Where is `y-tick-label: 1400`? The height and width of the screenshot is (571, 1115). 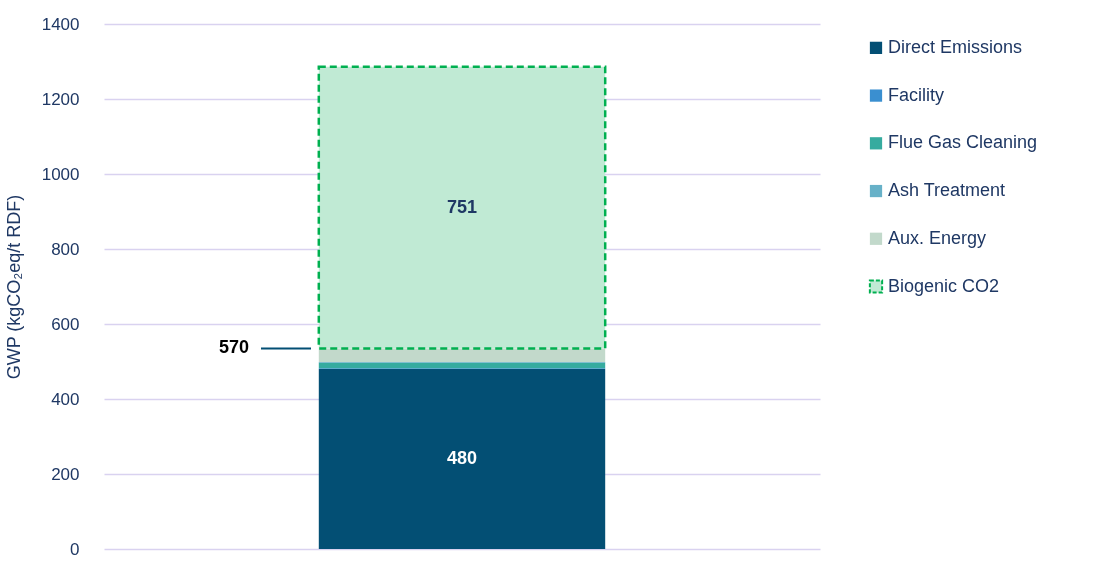 y-tick-label: 1400 is located at coordinates (60, 24).